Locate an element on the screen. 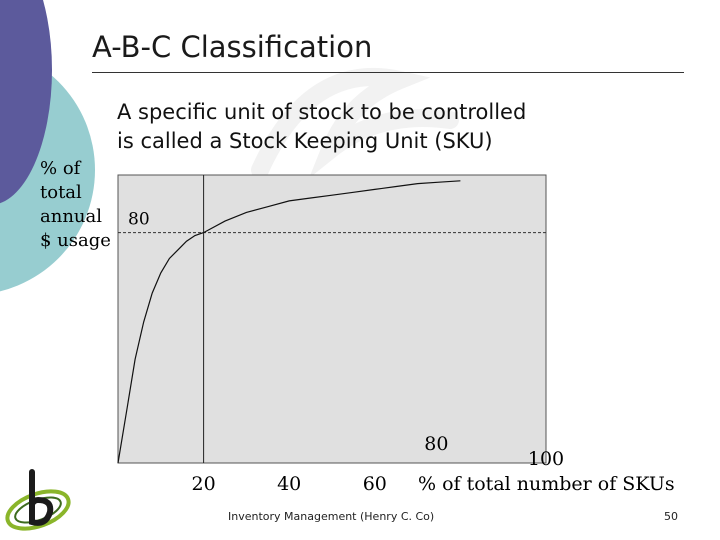  logo is located at coordinates (38, 500).